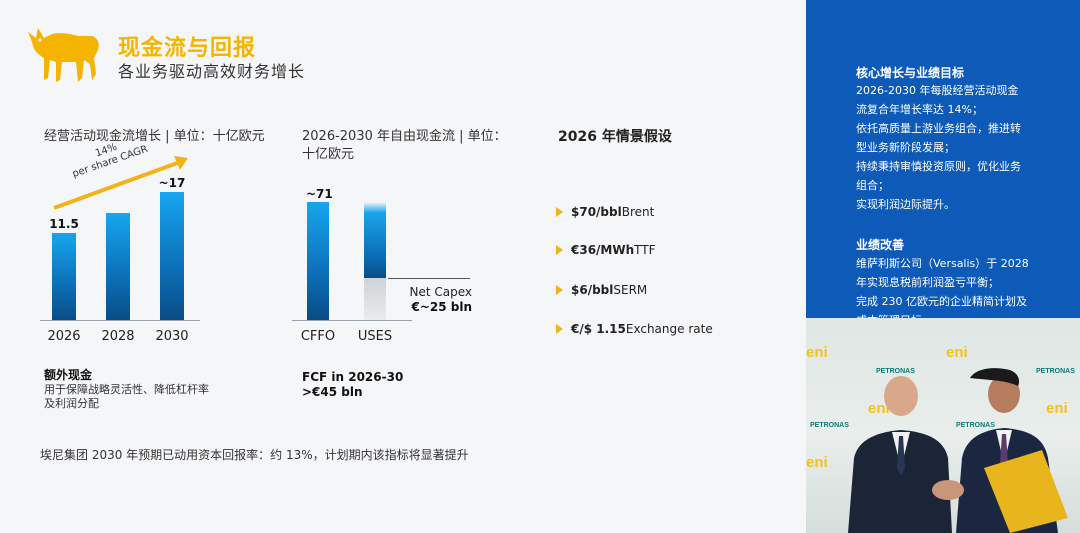 The width and height of the screenshot is (1080, 533). What do you see at coordinates (118, 336) in the screenshot?
I see `cfo-category-label: 2028` at bounding box center [118, 336].